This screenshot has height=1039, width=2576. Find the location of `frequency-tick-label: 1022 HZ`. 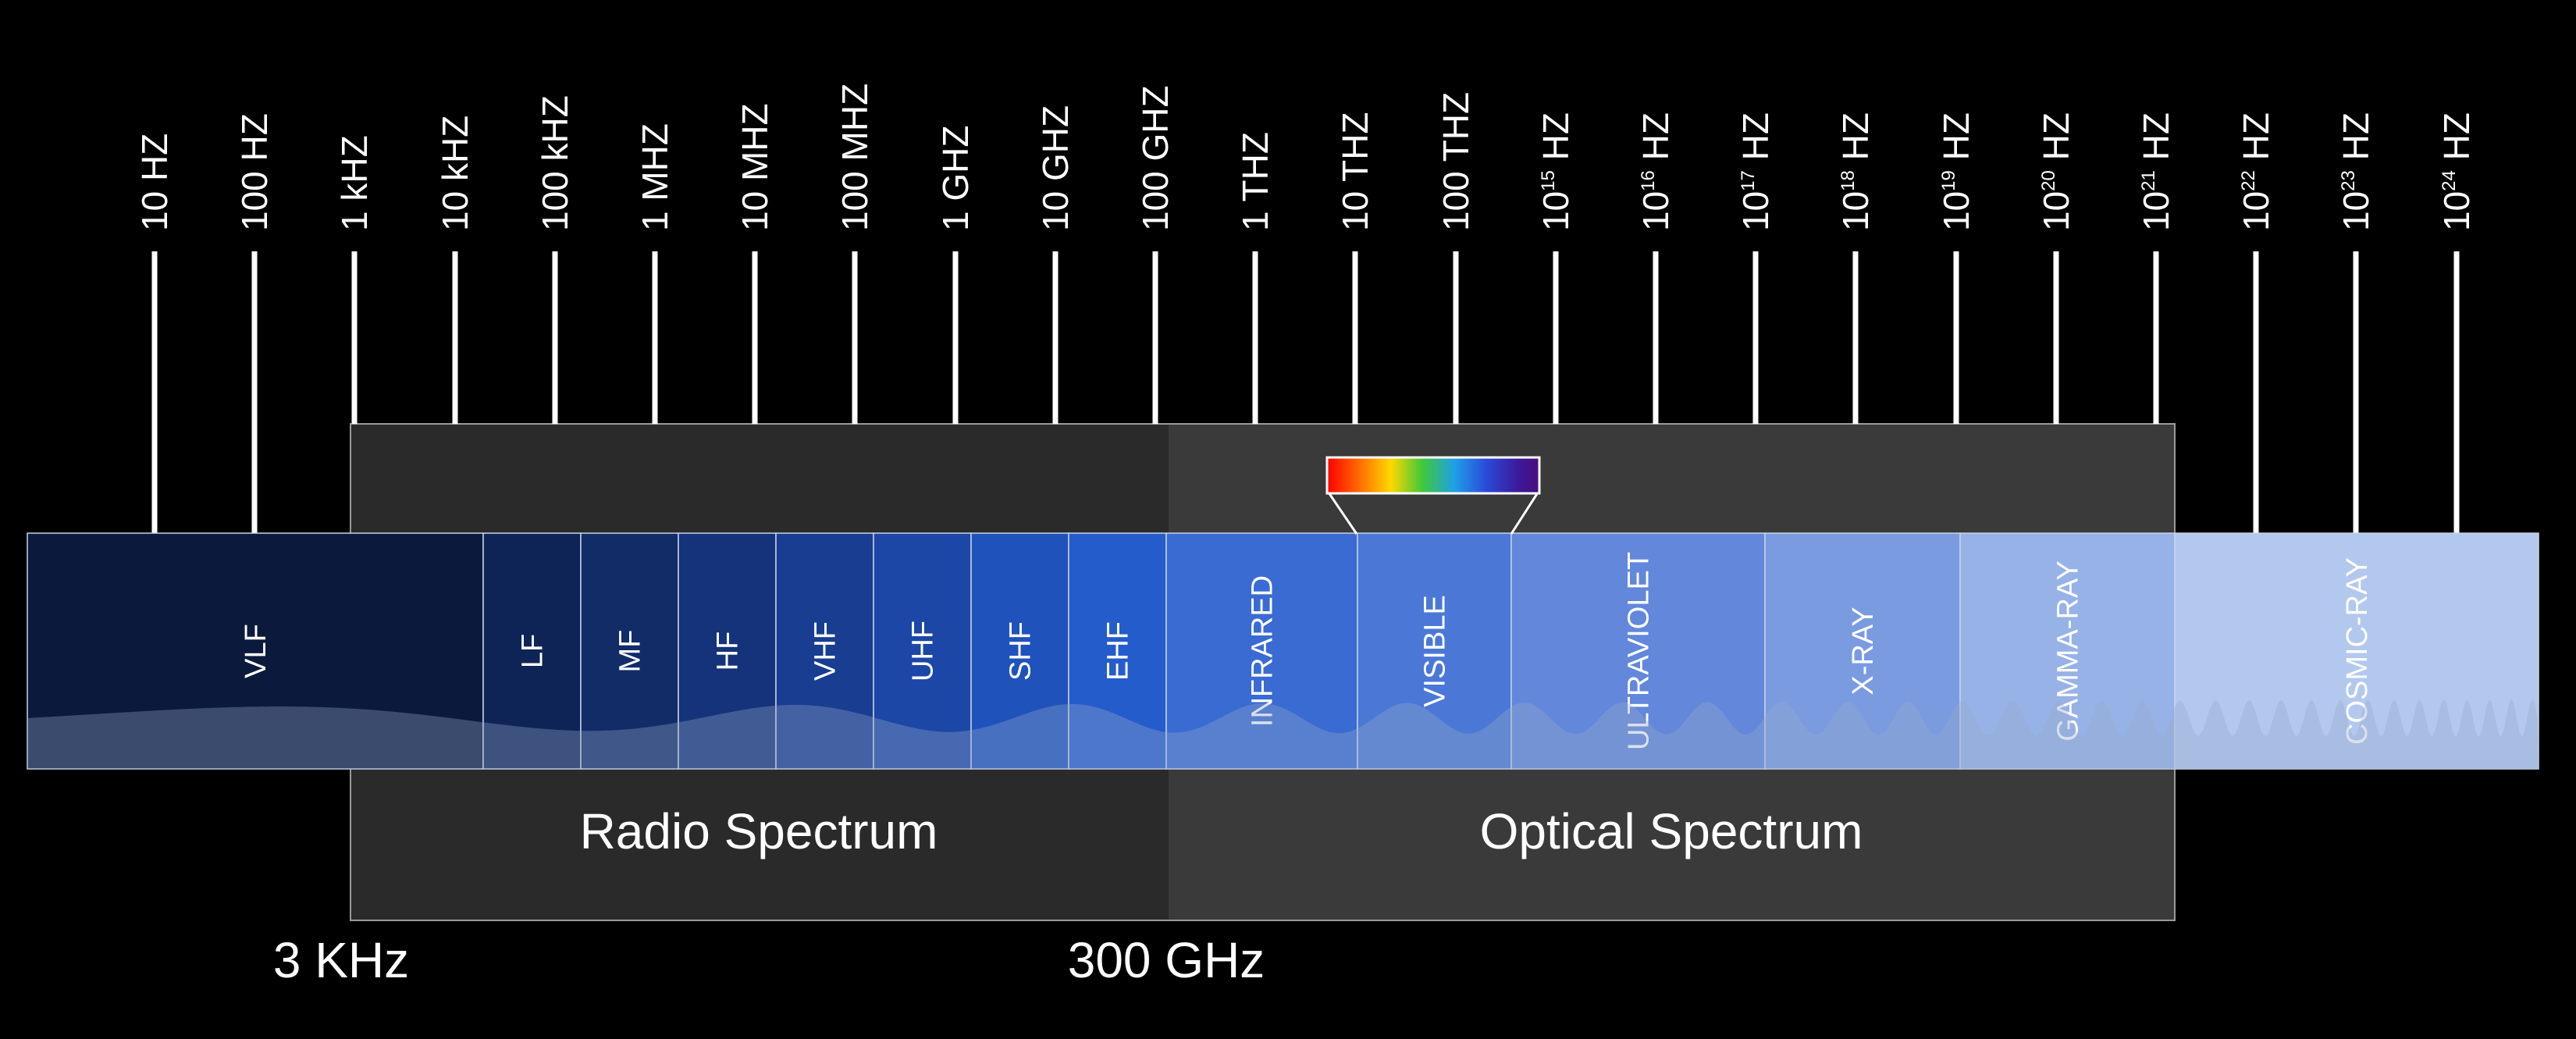

frequency-tick-label: 1022 HZ is located at coordinates (2256, 171).